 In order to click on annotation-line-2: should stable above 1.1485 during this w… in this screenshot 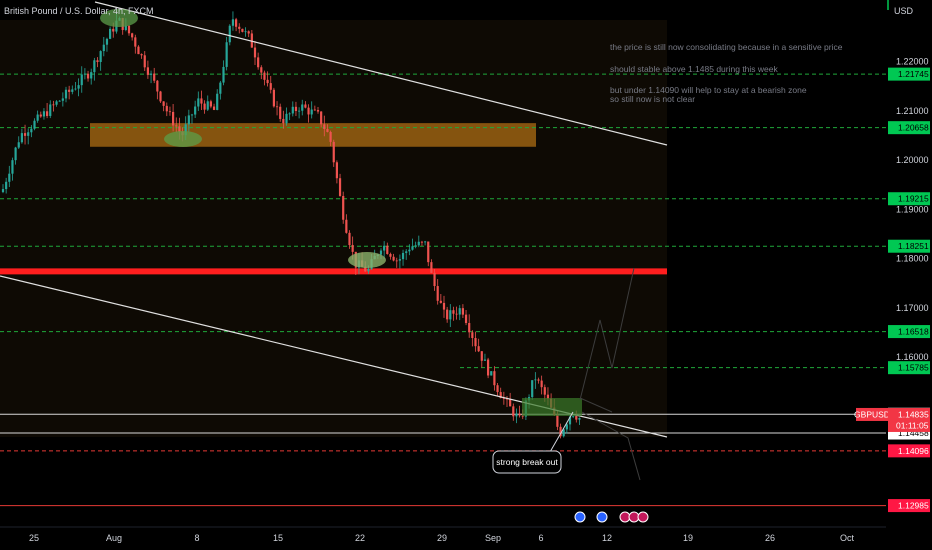, I will do `click(694, 69)`.